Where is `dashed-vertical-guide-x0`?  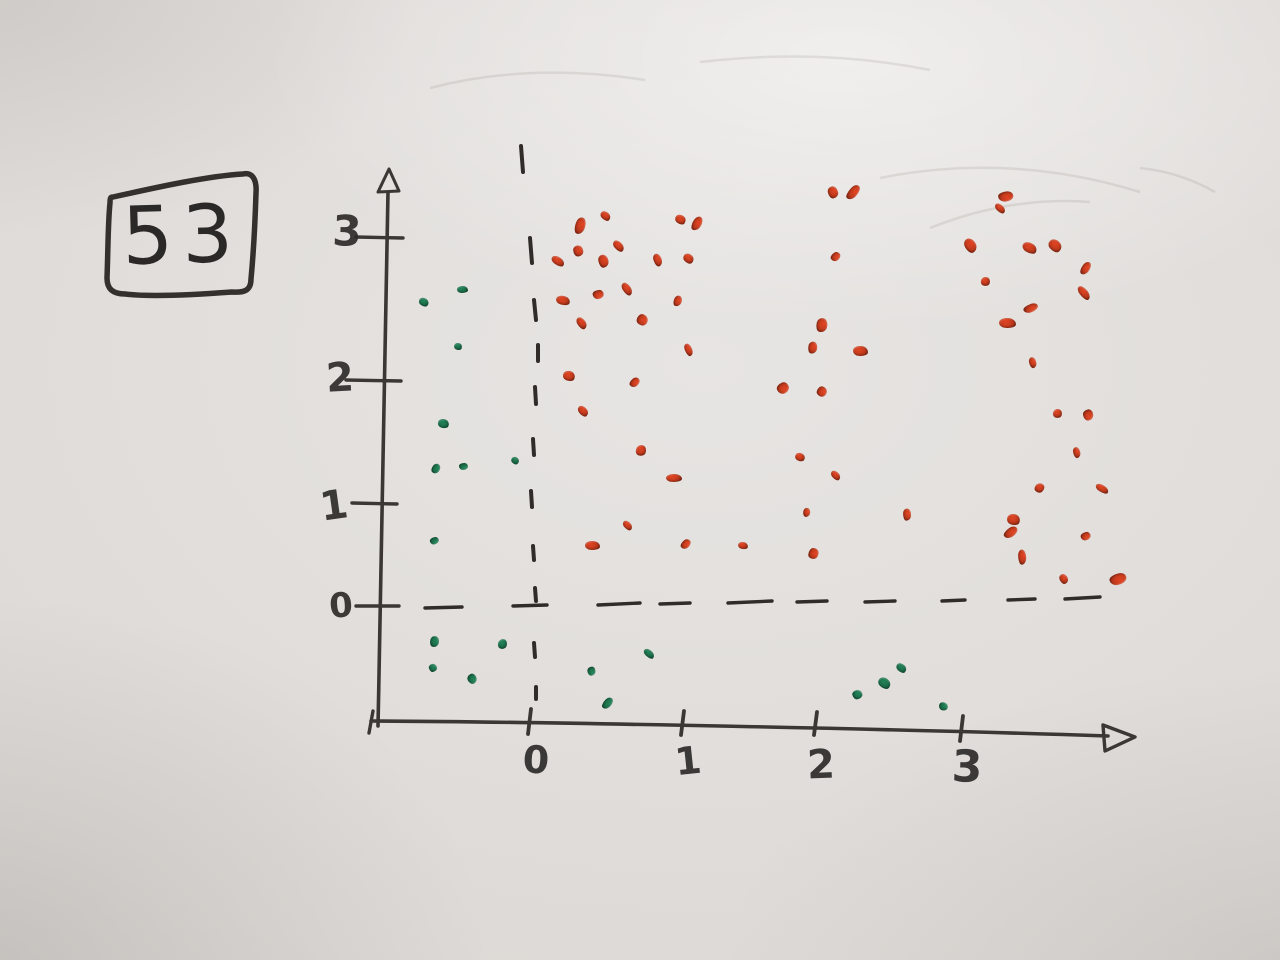
dashed-vertical-guide-x0 is located at coordinates (529, 422).